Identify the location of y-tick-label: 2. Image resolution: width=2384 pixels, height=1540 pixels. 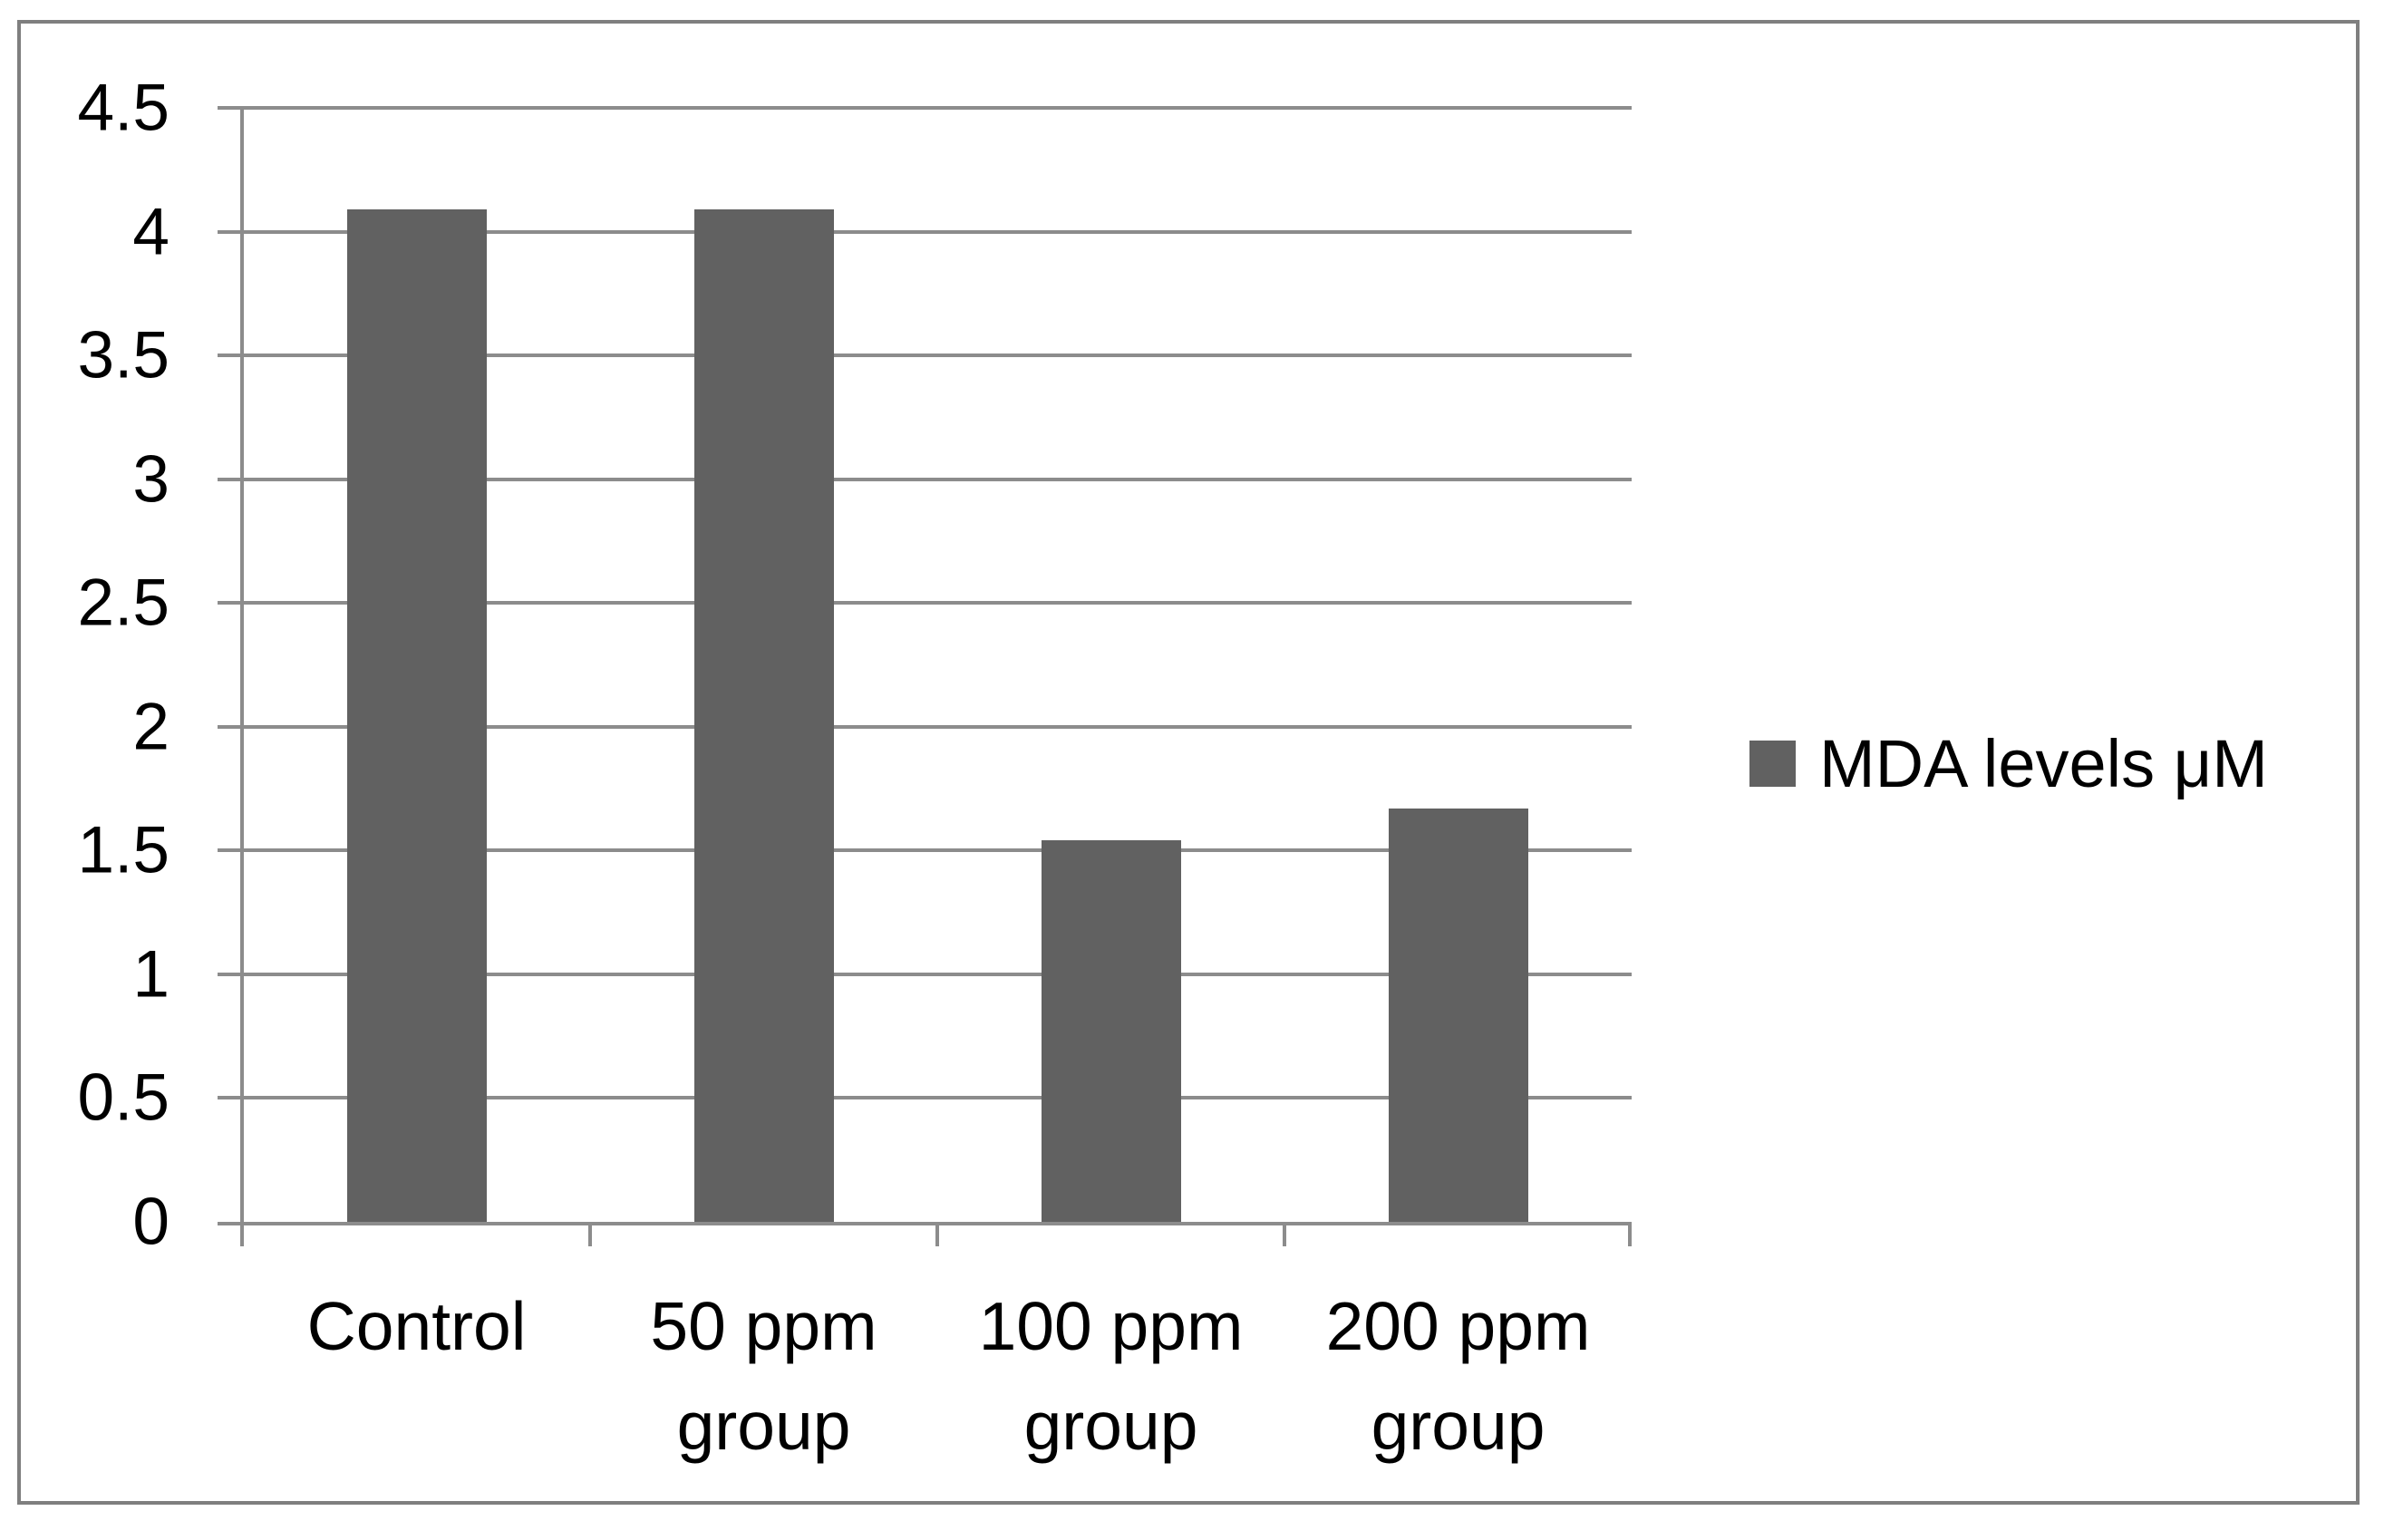
(151, 727).